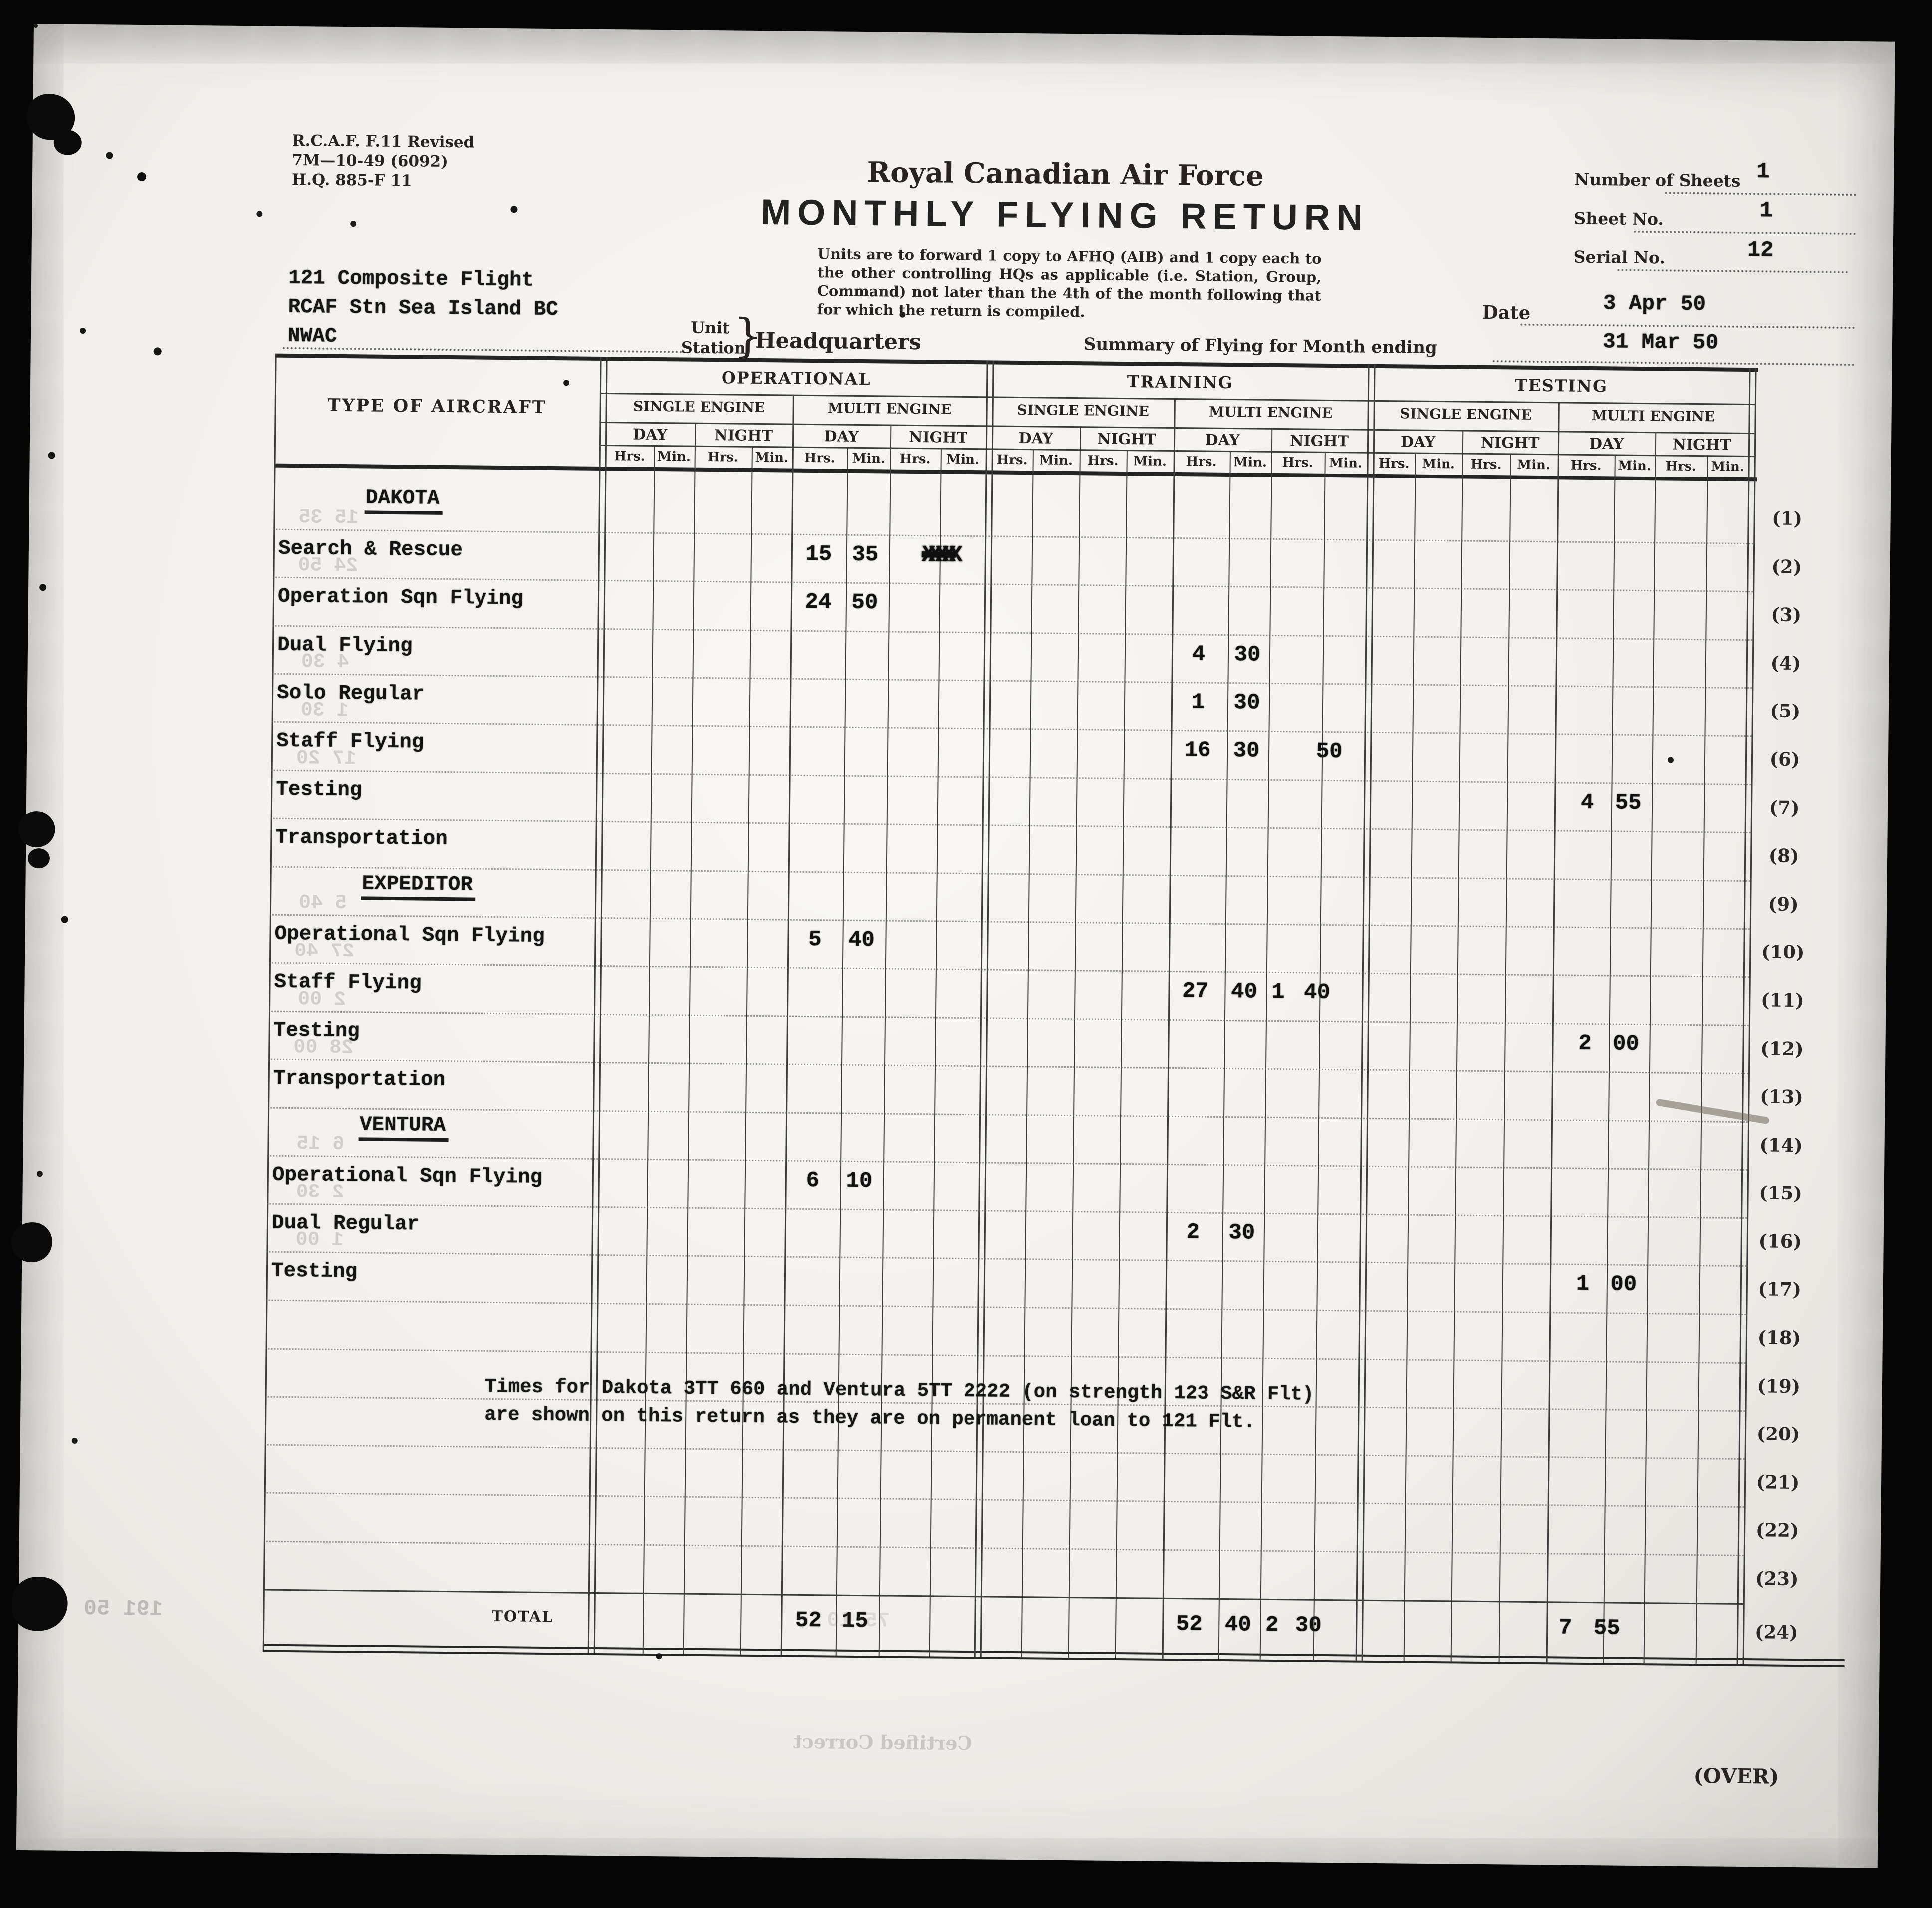  What do you see at coordinates (1180, 382) in the screenshot?
I see `section-training: TRAINING` at bounding box center [1180, 382].